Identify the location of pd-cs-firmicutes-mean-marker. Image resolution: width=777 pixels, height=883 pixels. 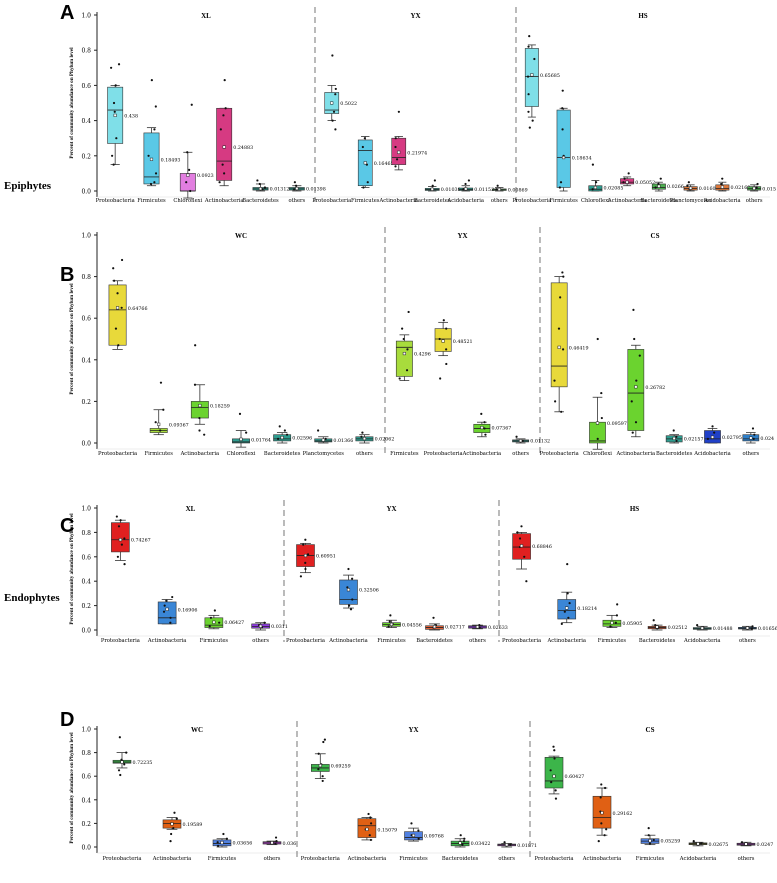
(650, 841).